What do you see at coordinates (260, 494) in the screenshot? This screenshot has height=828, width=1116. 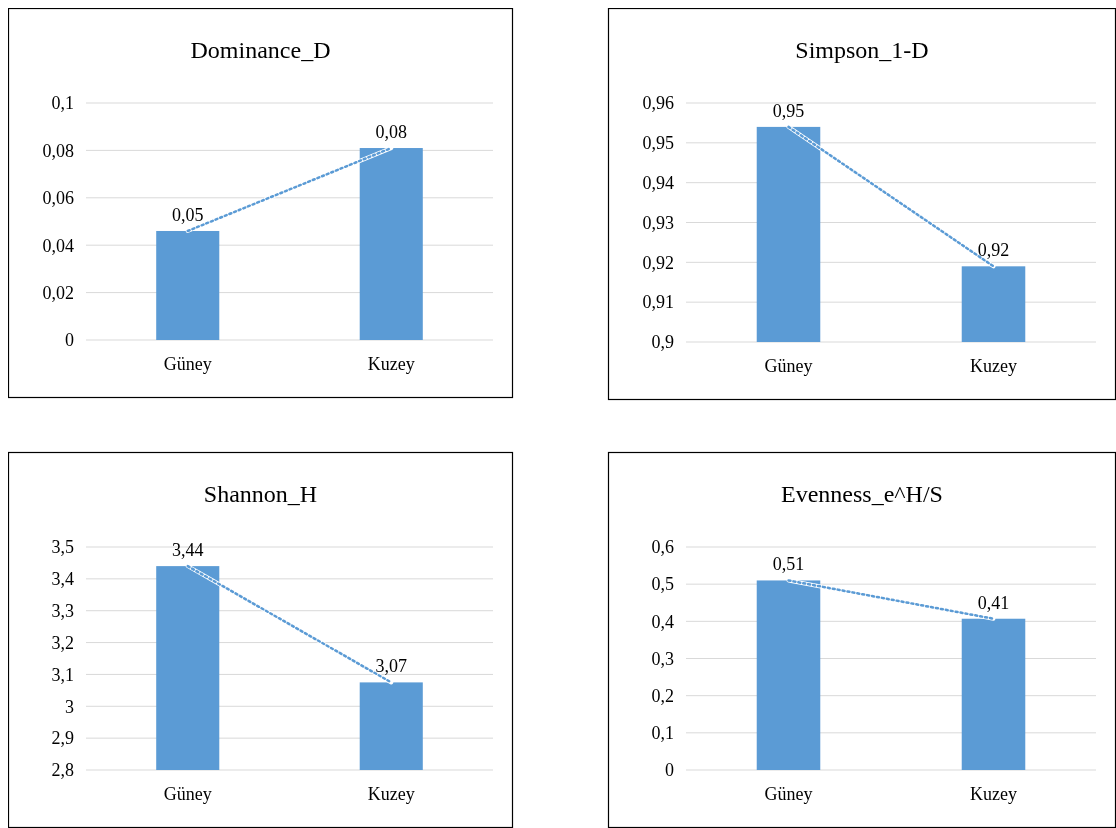 I see `chart-title: Shannon_H` at bounding box center [260, 494].